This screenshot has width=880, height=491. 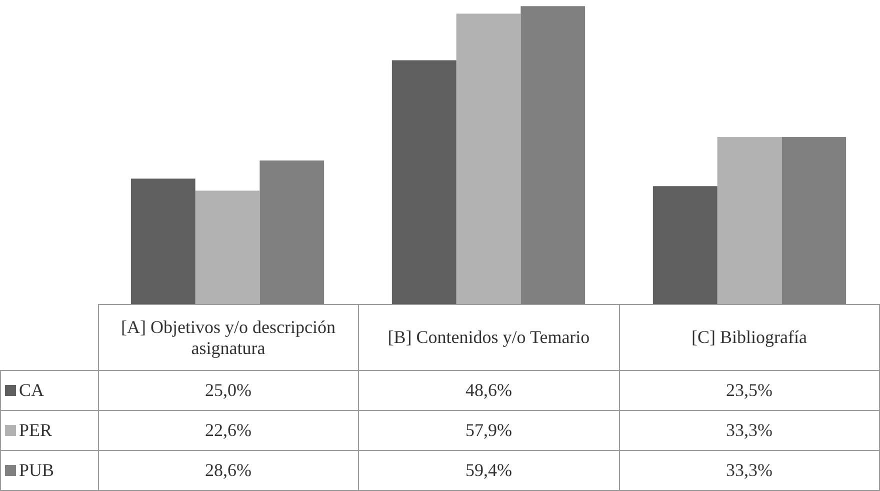 What do you see at coordinates (749, 337) in the screenshot?
I see `x-tick-label: [C] Bibliografía` at bounding box center [749, 337].